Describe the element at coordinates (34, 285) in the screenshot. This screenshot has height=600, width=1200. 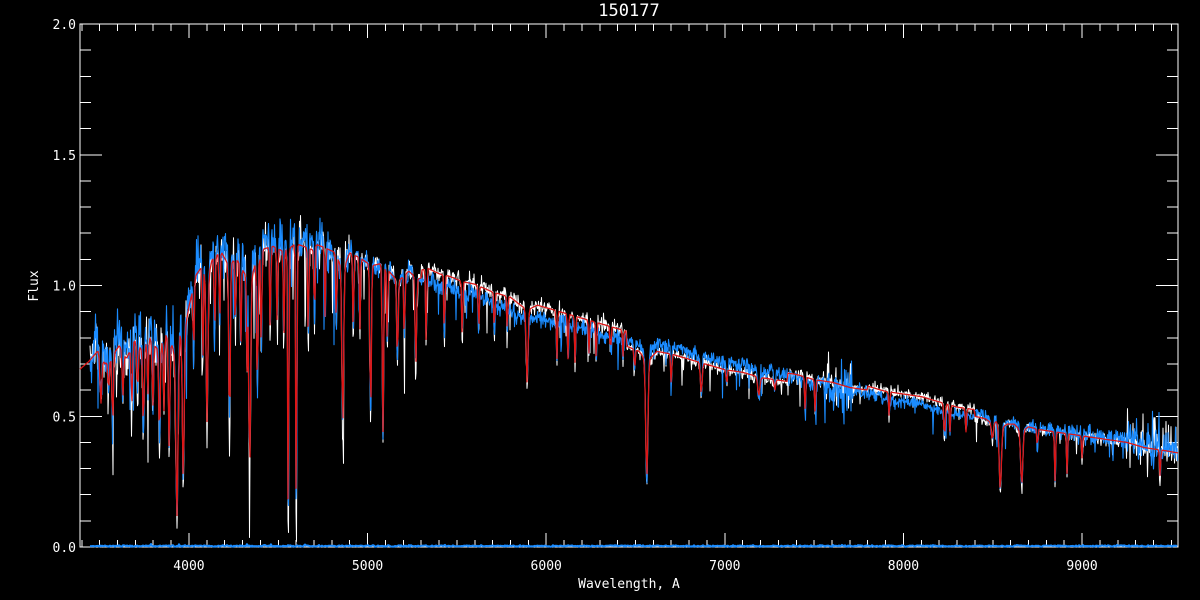
I see `y-axis-label: Flux` at that location.